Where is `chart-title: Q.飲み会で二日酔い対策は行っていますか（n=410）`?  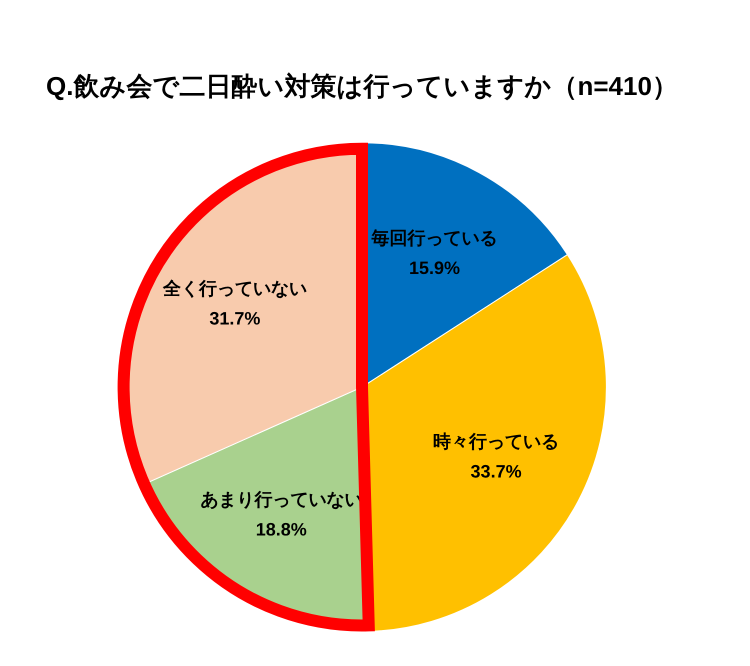
chart-title: Q.飲み会で二日酔い対策は行っていますか（n=410） is located at coordinates (362, 85).